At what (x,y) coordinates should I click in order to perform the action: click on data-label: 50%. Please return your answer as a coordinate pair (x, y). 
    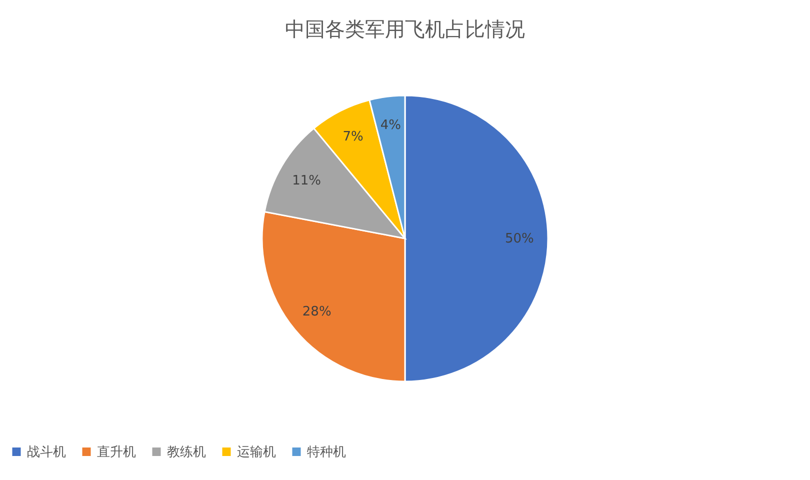
    Looking at the image, I should click on (519, 239).